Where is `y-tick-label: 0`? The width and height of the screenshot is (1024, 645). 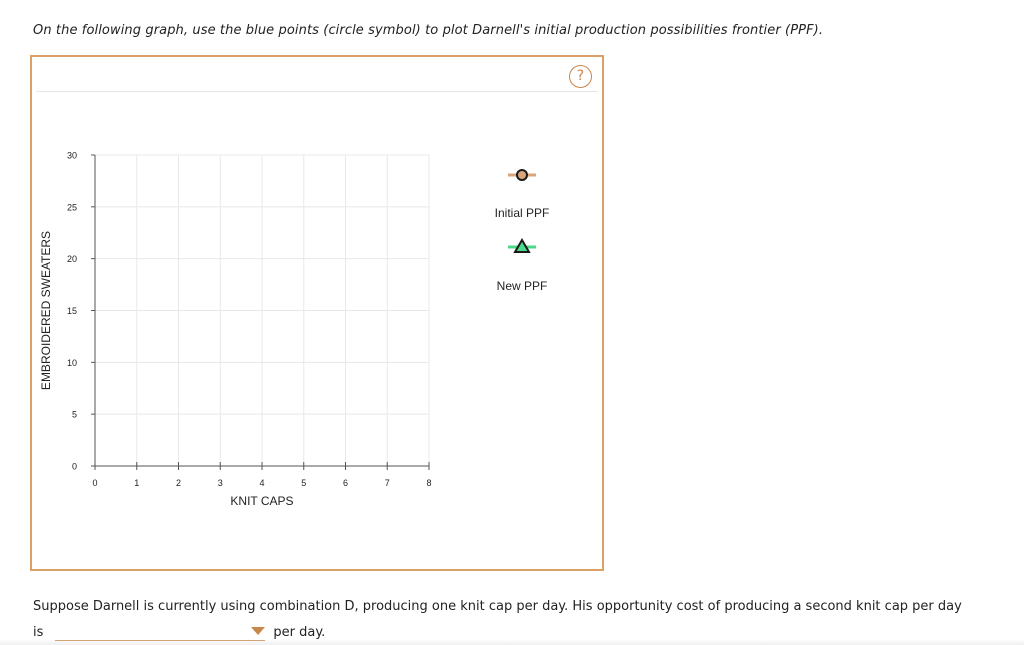
y-tick-label: 0 is located at coordinates (74, 467).